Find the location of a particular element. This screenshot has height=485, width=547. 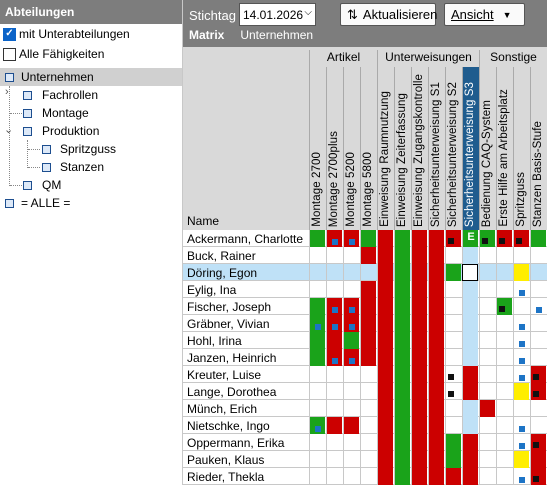

tree-node-montage: Montage is located at coordinates (91, 113).